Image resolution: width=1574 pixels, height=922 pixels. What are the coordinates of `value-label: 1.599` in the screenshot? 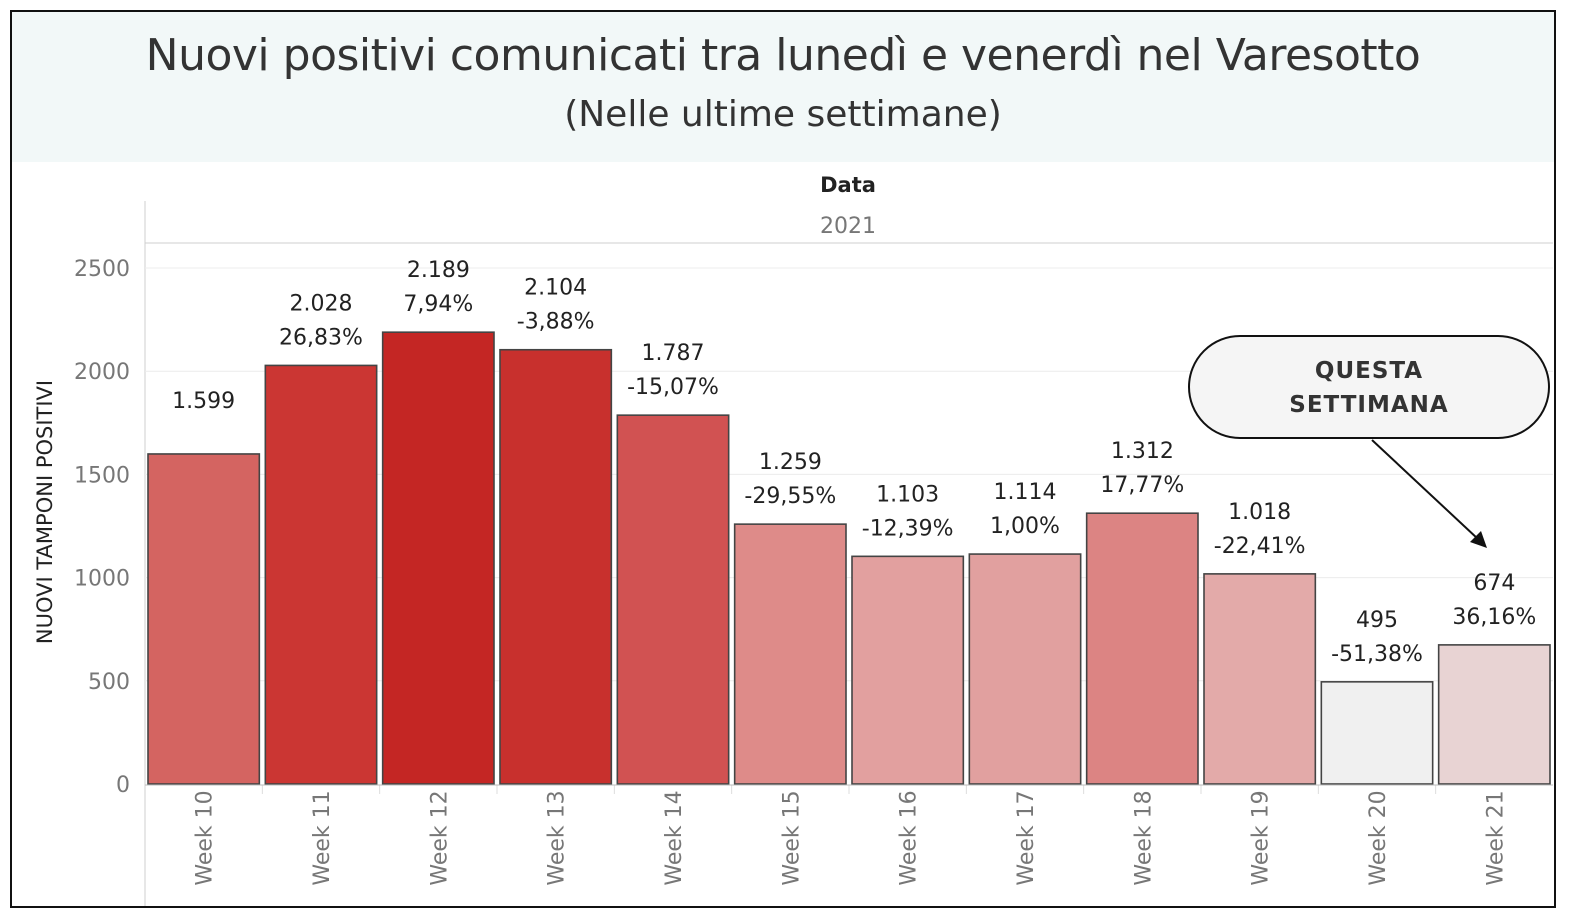 It's located at (203, 401).